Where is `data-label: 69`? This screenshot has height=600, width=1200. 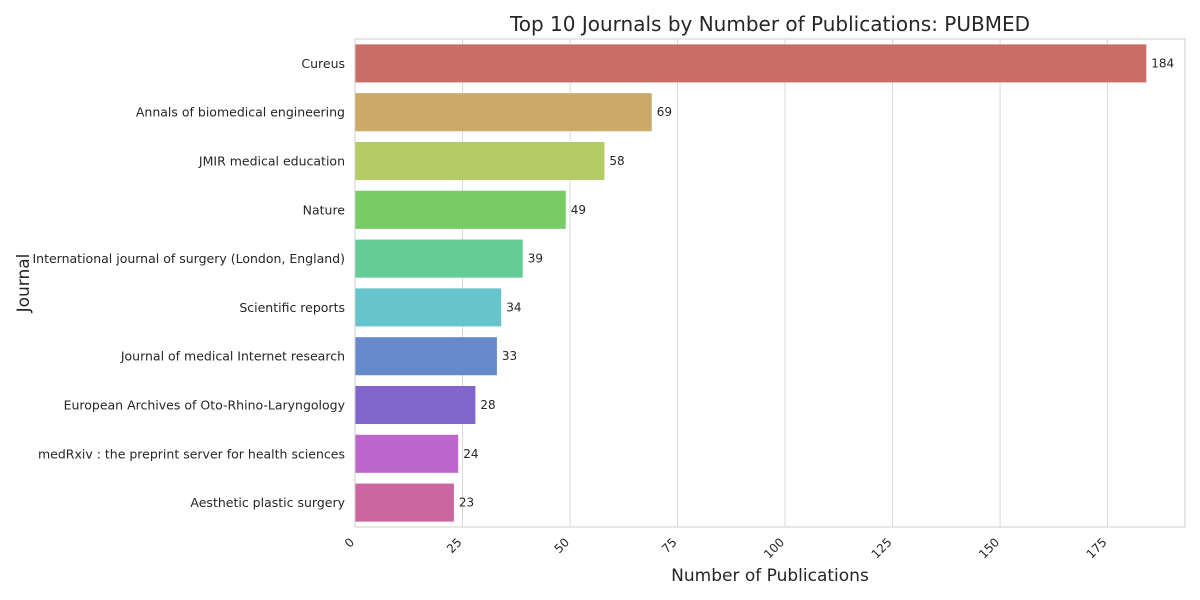
data-label: 69 is located at coordinates (664, 112).